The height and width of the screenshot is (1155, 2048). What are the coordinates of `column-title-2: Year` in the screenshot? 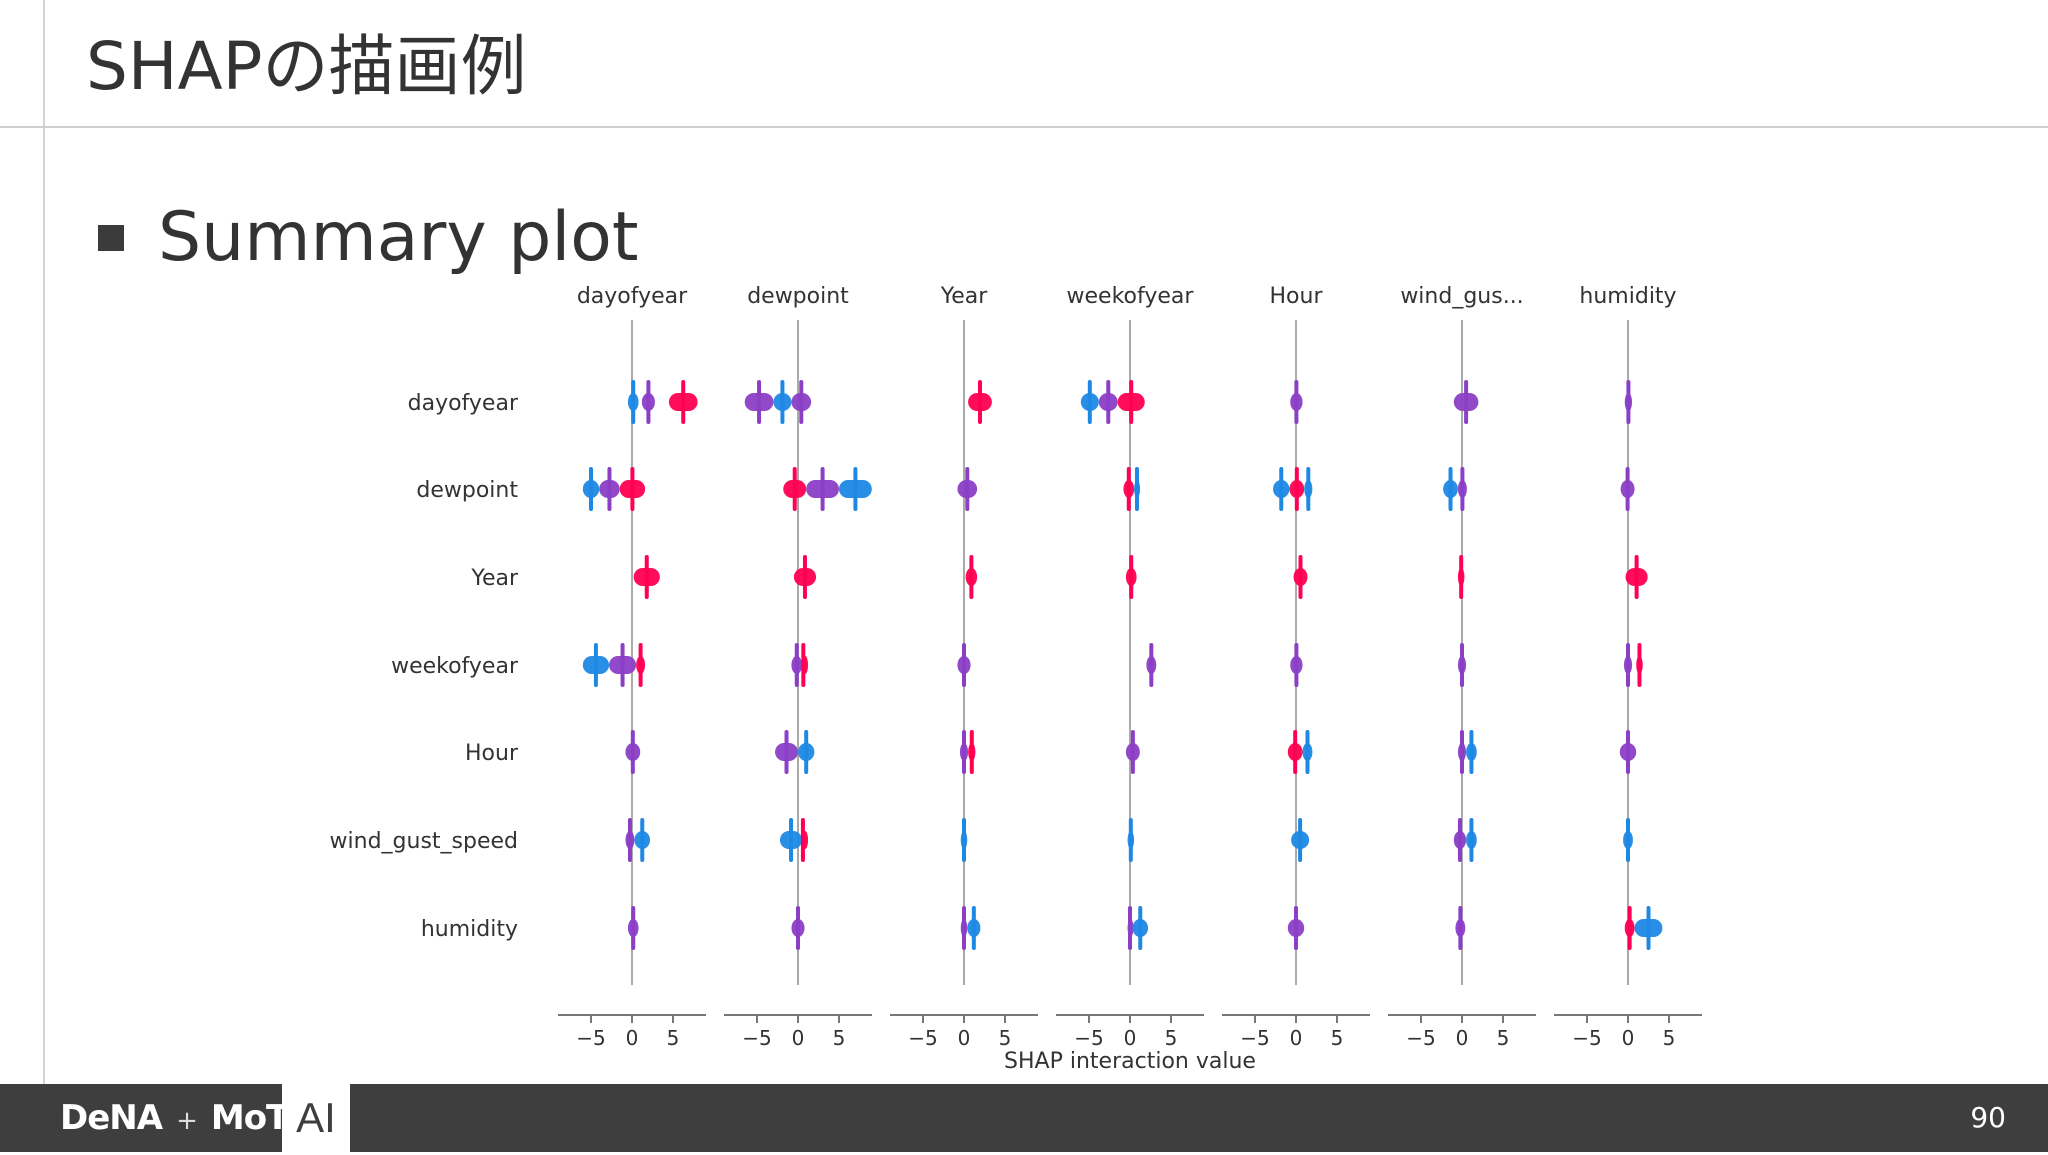 It's located at (964, 296).